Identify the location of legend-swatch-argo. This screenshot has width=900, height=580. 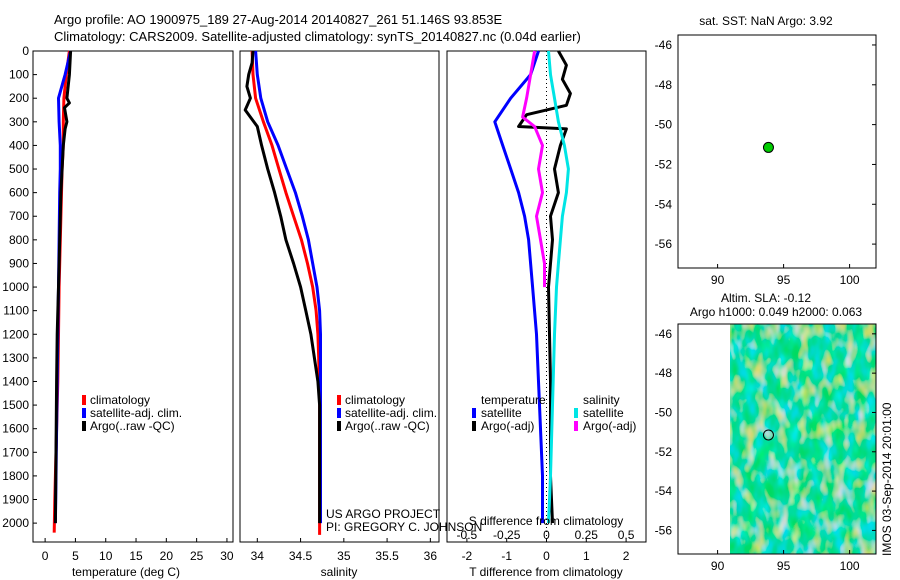
(339, 426).